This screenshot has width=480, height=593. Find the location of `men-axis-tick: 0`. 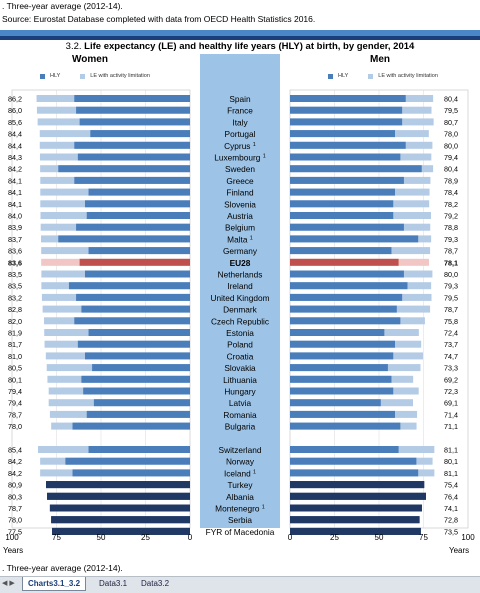

men-axis-tick: 0 is located at coordinates (290, 537).